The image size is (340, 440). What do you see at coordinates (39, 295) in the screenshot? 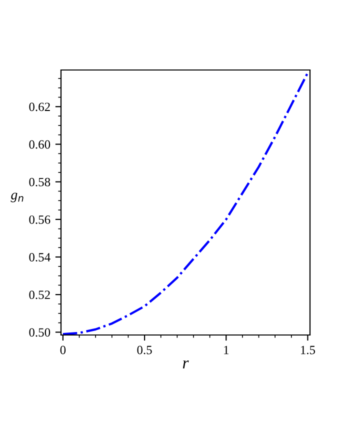
I see `y-tick-label: 0.52` at bounding box center [39, 295].